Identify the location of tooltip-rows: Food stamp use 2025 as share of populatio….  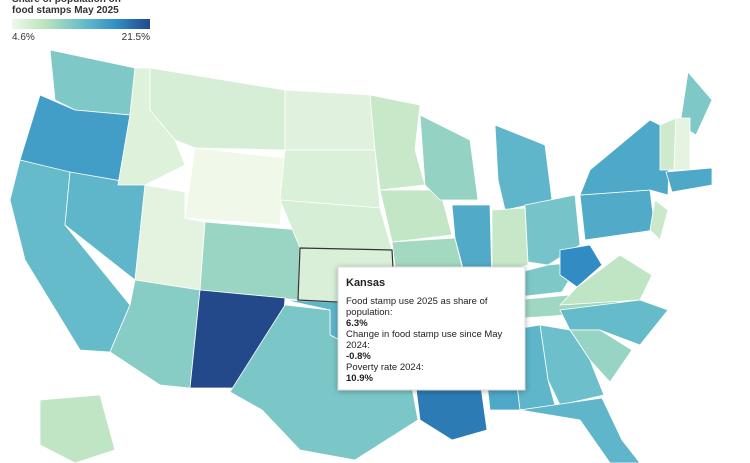
(424, 340).